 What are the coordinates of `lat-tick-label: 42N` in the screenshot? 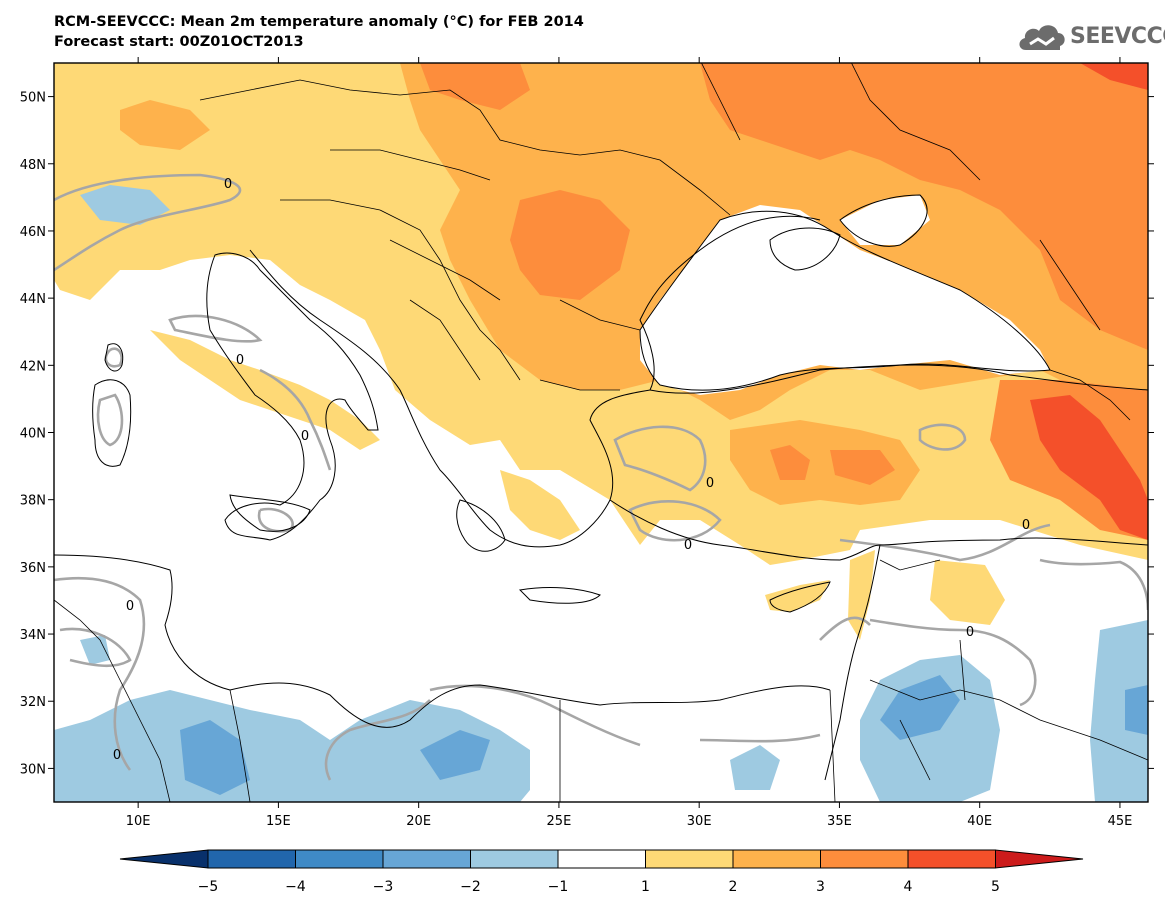 It's located at (33, 366).